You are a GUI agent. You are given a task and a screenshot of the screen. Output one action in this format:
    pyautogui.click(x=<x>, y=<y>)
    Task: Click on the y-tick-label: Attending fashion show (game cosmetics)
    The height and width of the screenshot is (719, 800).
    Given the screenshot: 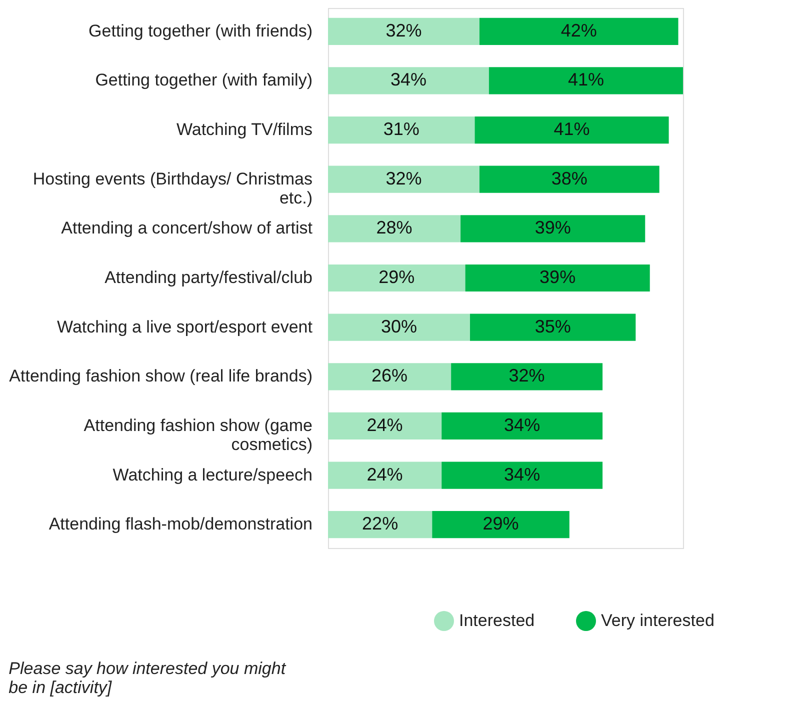 What is the action you would take?
    pyautogui.click(x=198, y=435)
    